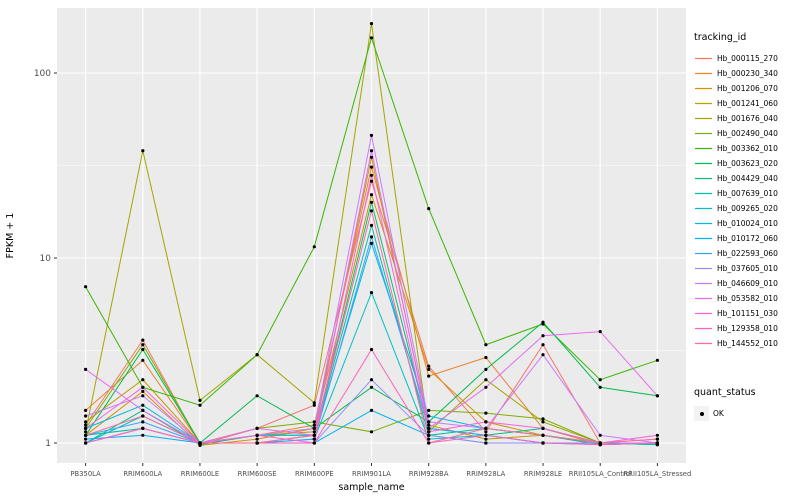 This screenshot has height=504, width=800. Describe the element at coordinates (747, 103) in the screenshot. I see `legend-item: Hb_001241_060` at that location.